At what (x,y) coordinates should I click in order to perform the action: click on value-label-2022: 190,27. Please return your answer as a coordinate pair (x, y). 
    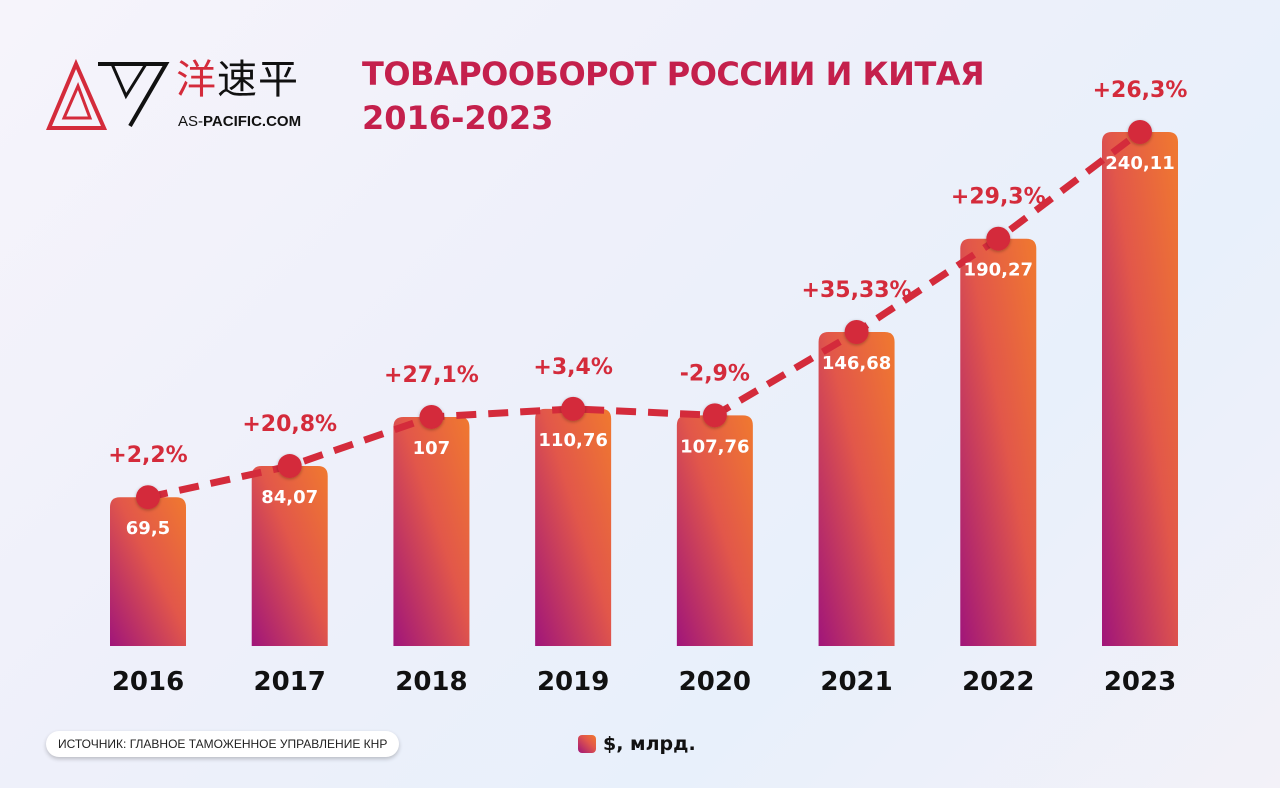
    Looking at the image, I should click on (998, 270).